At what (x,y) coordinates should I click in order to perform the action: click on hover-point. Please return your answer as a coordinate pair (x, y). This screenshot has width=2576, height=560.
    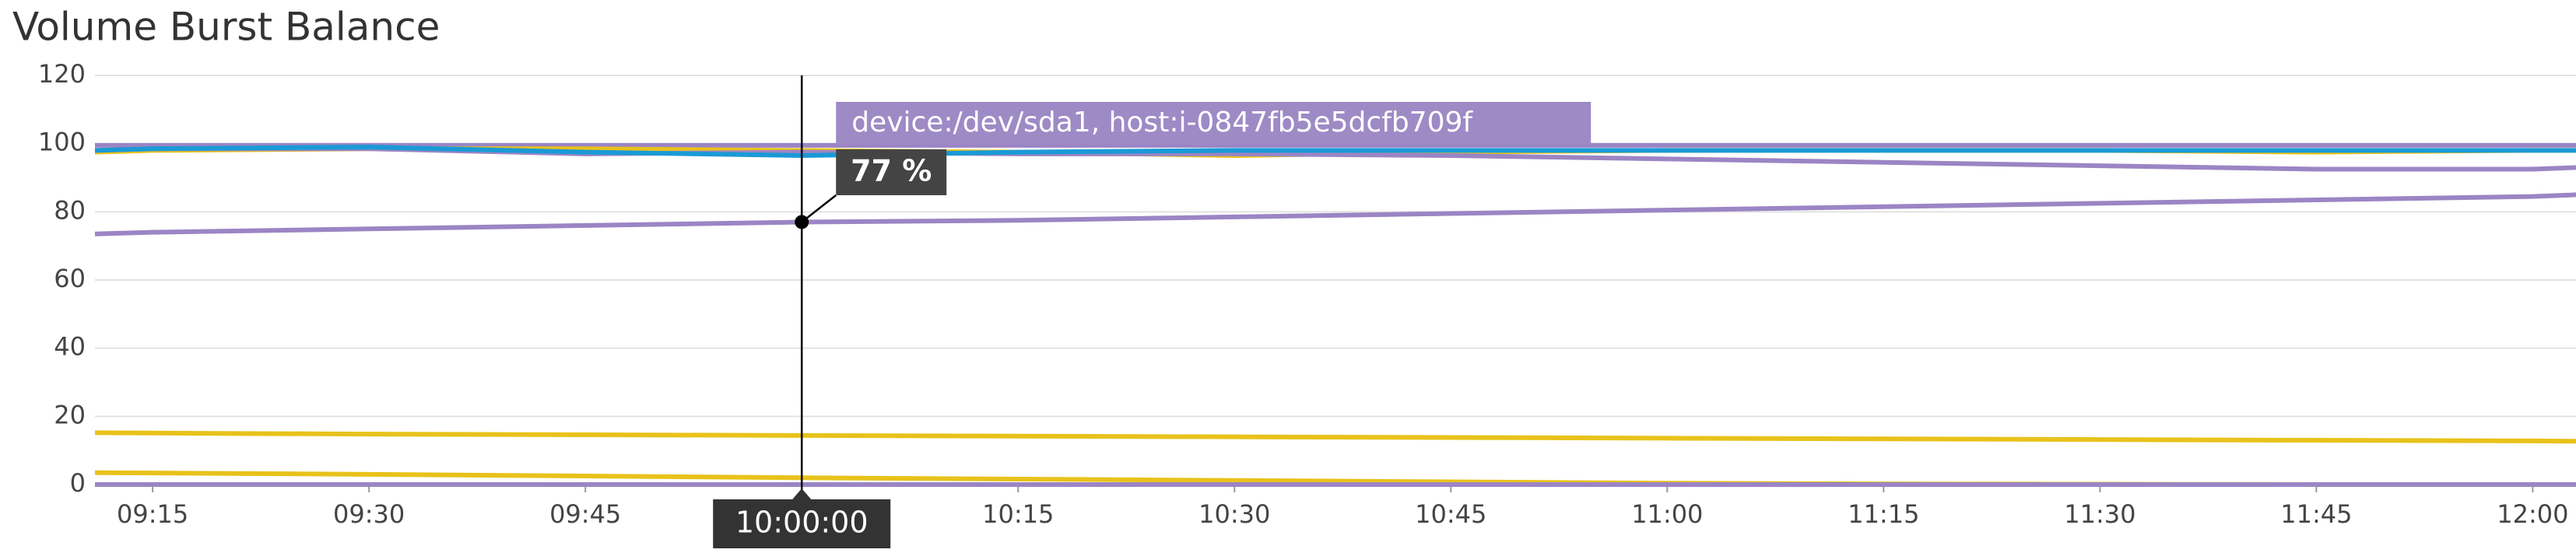
    Looking at the image, I should click on (802, 222).